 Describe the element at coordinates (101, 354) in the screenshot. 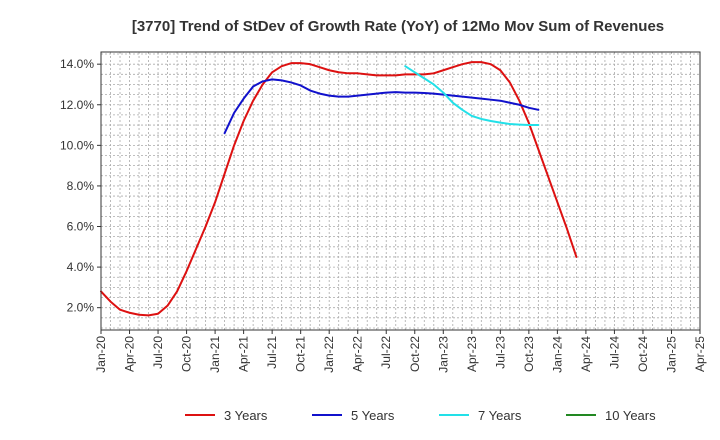

I see `x-tick-label: Jan-20` at that location.